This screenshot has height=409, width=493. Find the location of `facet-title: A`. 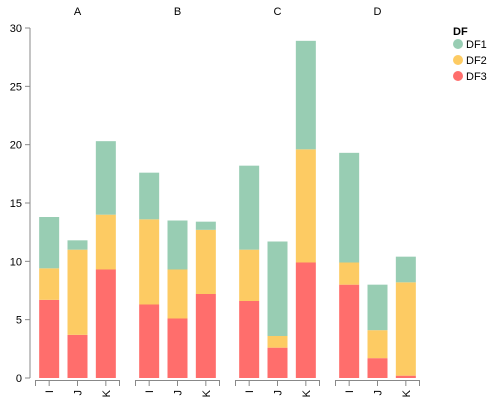

facet-title: A is located at coordinates (78, 12).